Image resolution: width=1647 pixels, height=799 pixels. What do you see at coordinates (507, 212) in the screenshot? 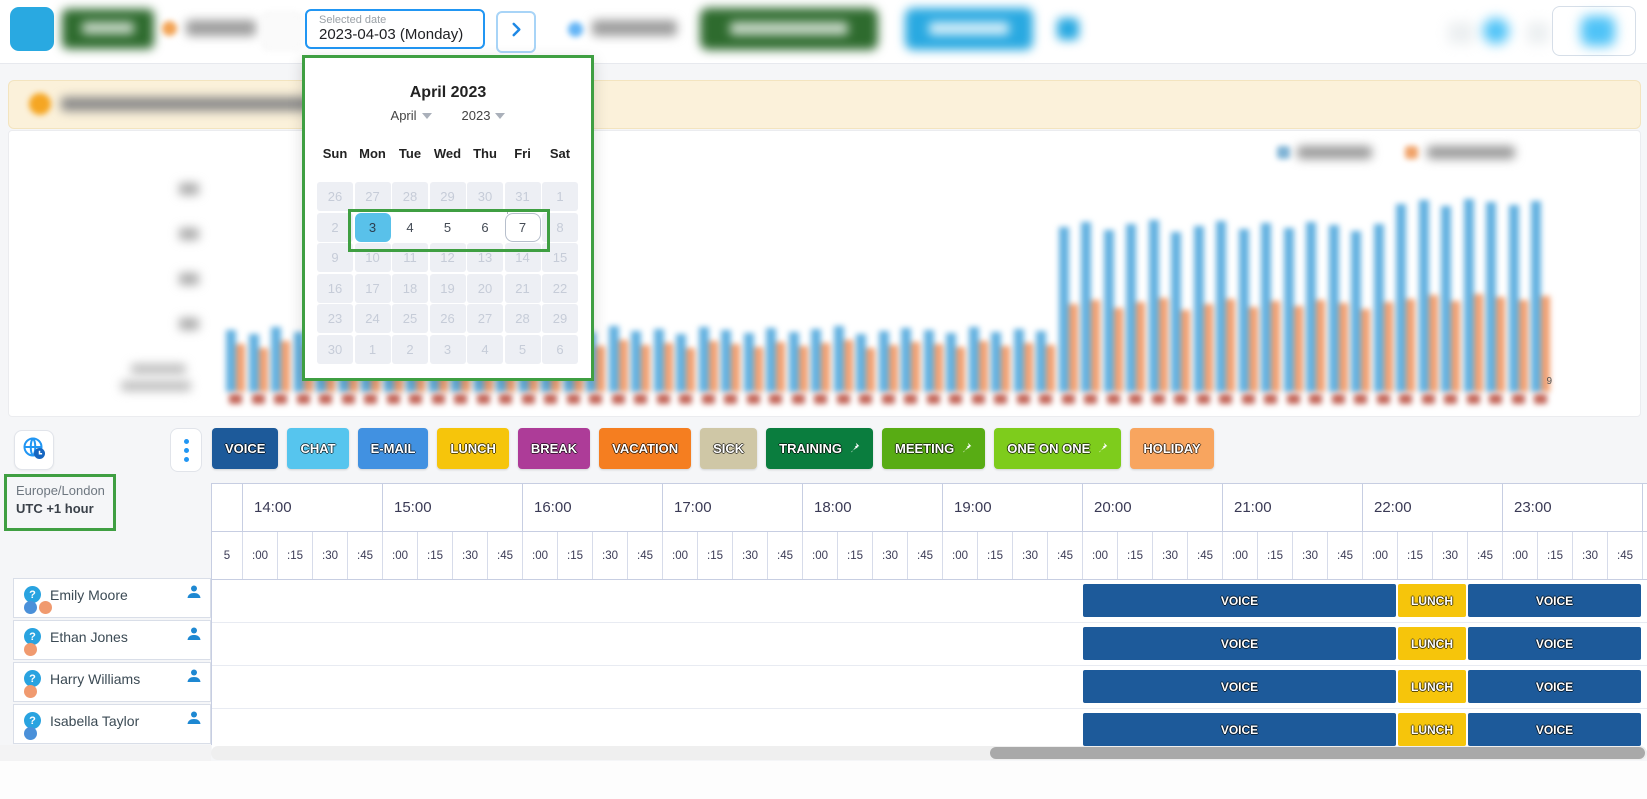
I see `today-plus-marker: +` at bounding box center [507, 212].